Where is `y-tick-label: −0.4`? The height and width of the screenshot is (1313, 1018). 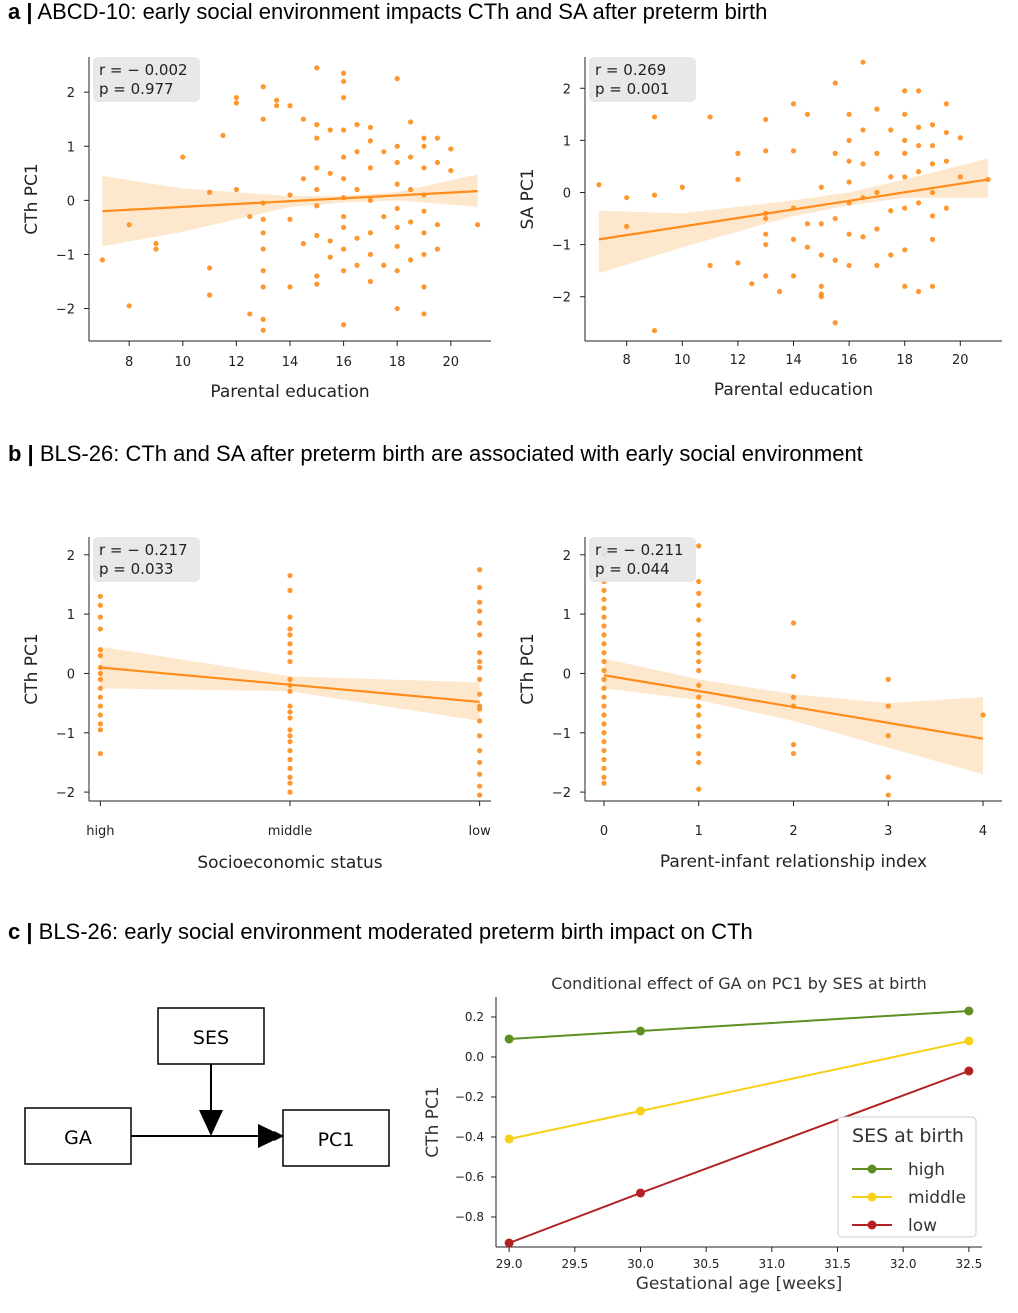
y-tick-label: −0.4 is located at coordinates (469, 1137).